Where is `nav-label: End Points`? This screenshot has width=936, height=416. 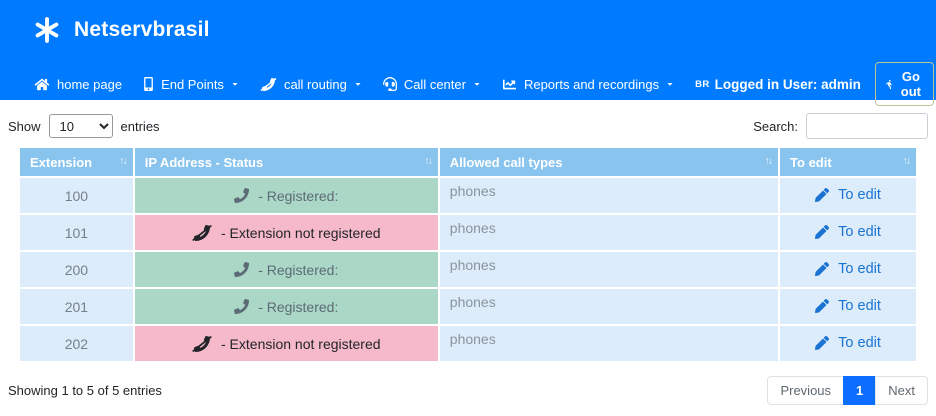 nav-label: End Points is located at coordinates (192, 84).